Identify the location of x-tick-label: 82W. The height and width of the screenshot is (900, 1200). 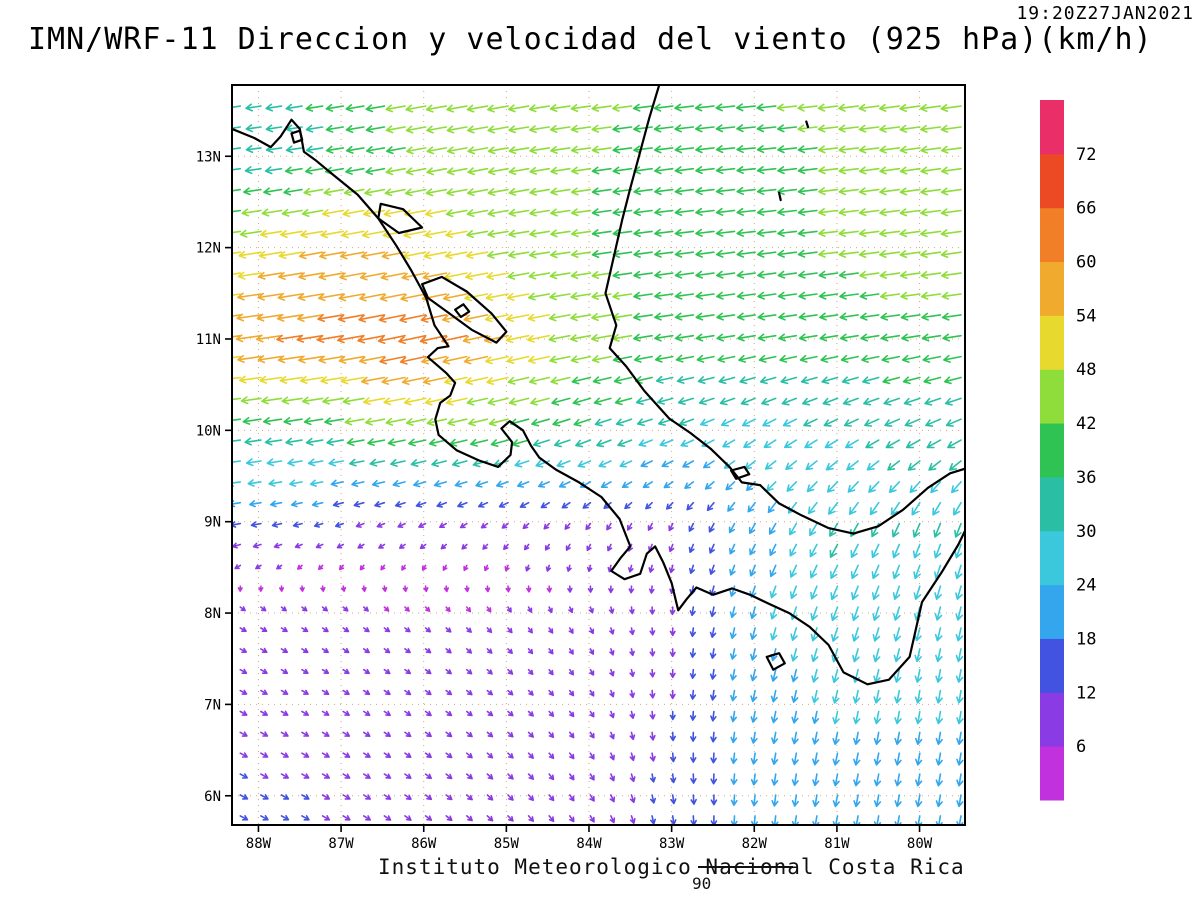
(755, 844).